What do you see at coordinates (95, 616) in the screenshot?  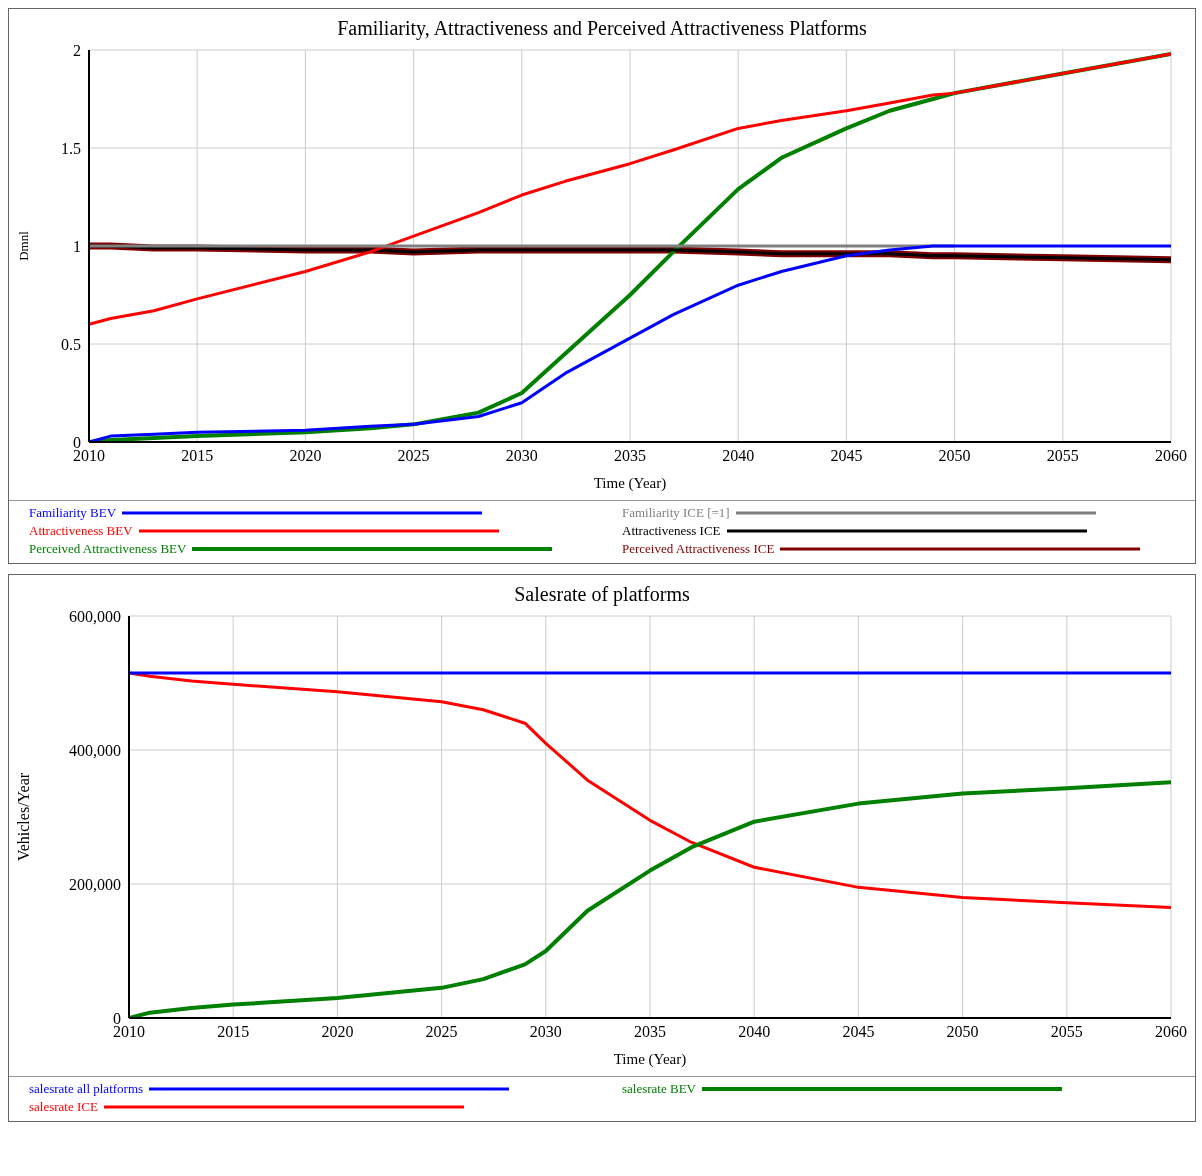 I see `y-tick-label: 600,000` at bounding box center [95, 616].